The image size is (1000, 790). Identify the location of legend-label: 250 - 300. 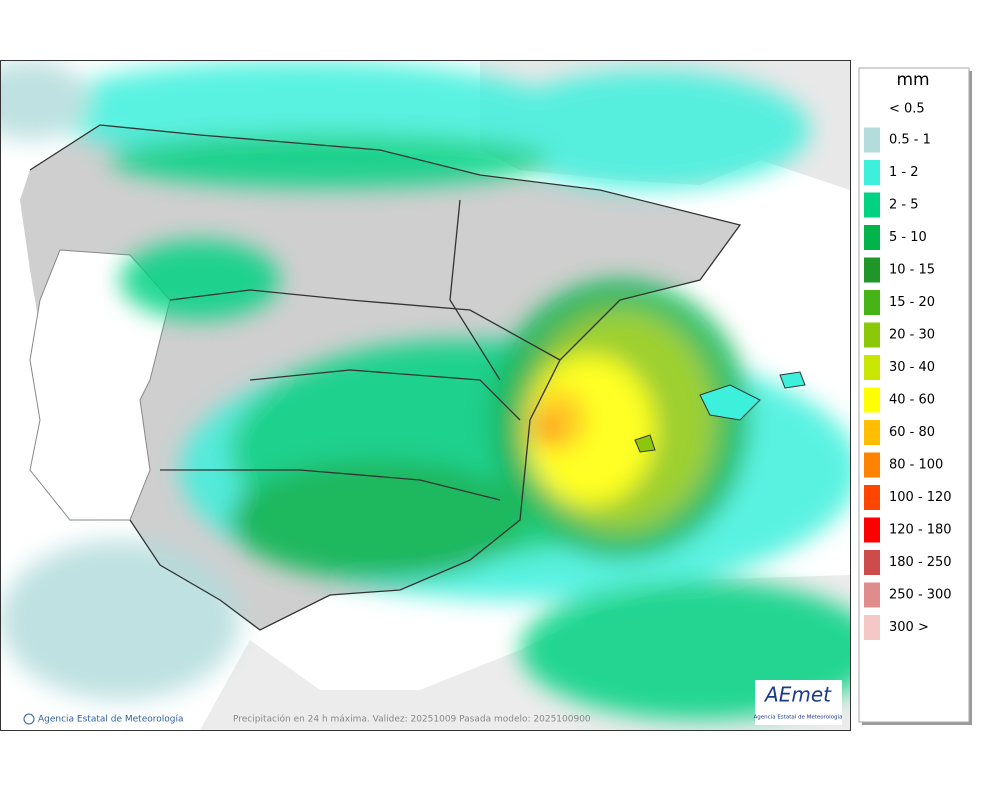
(920, 595).